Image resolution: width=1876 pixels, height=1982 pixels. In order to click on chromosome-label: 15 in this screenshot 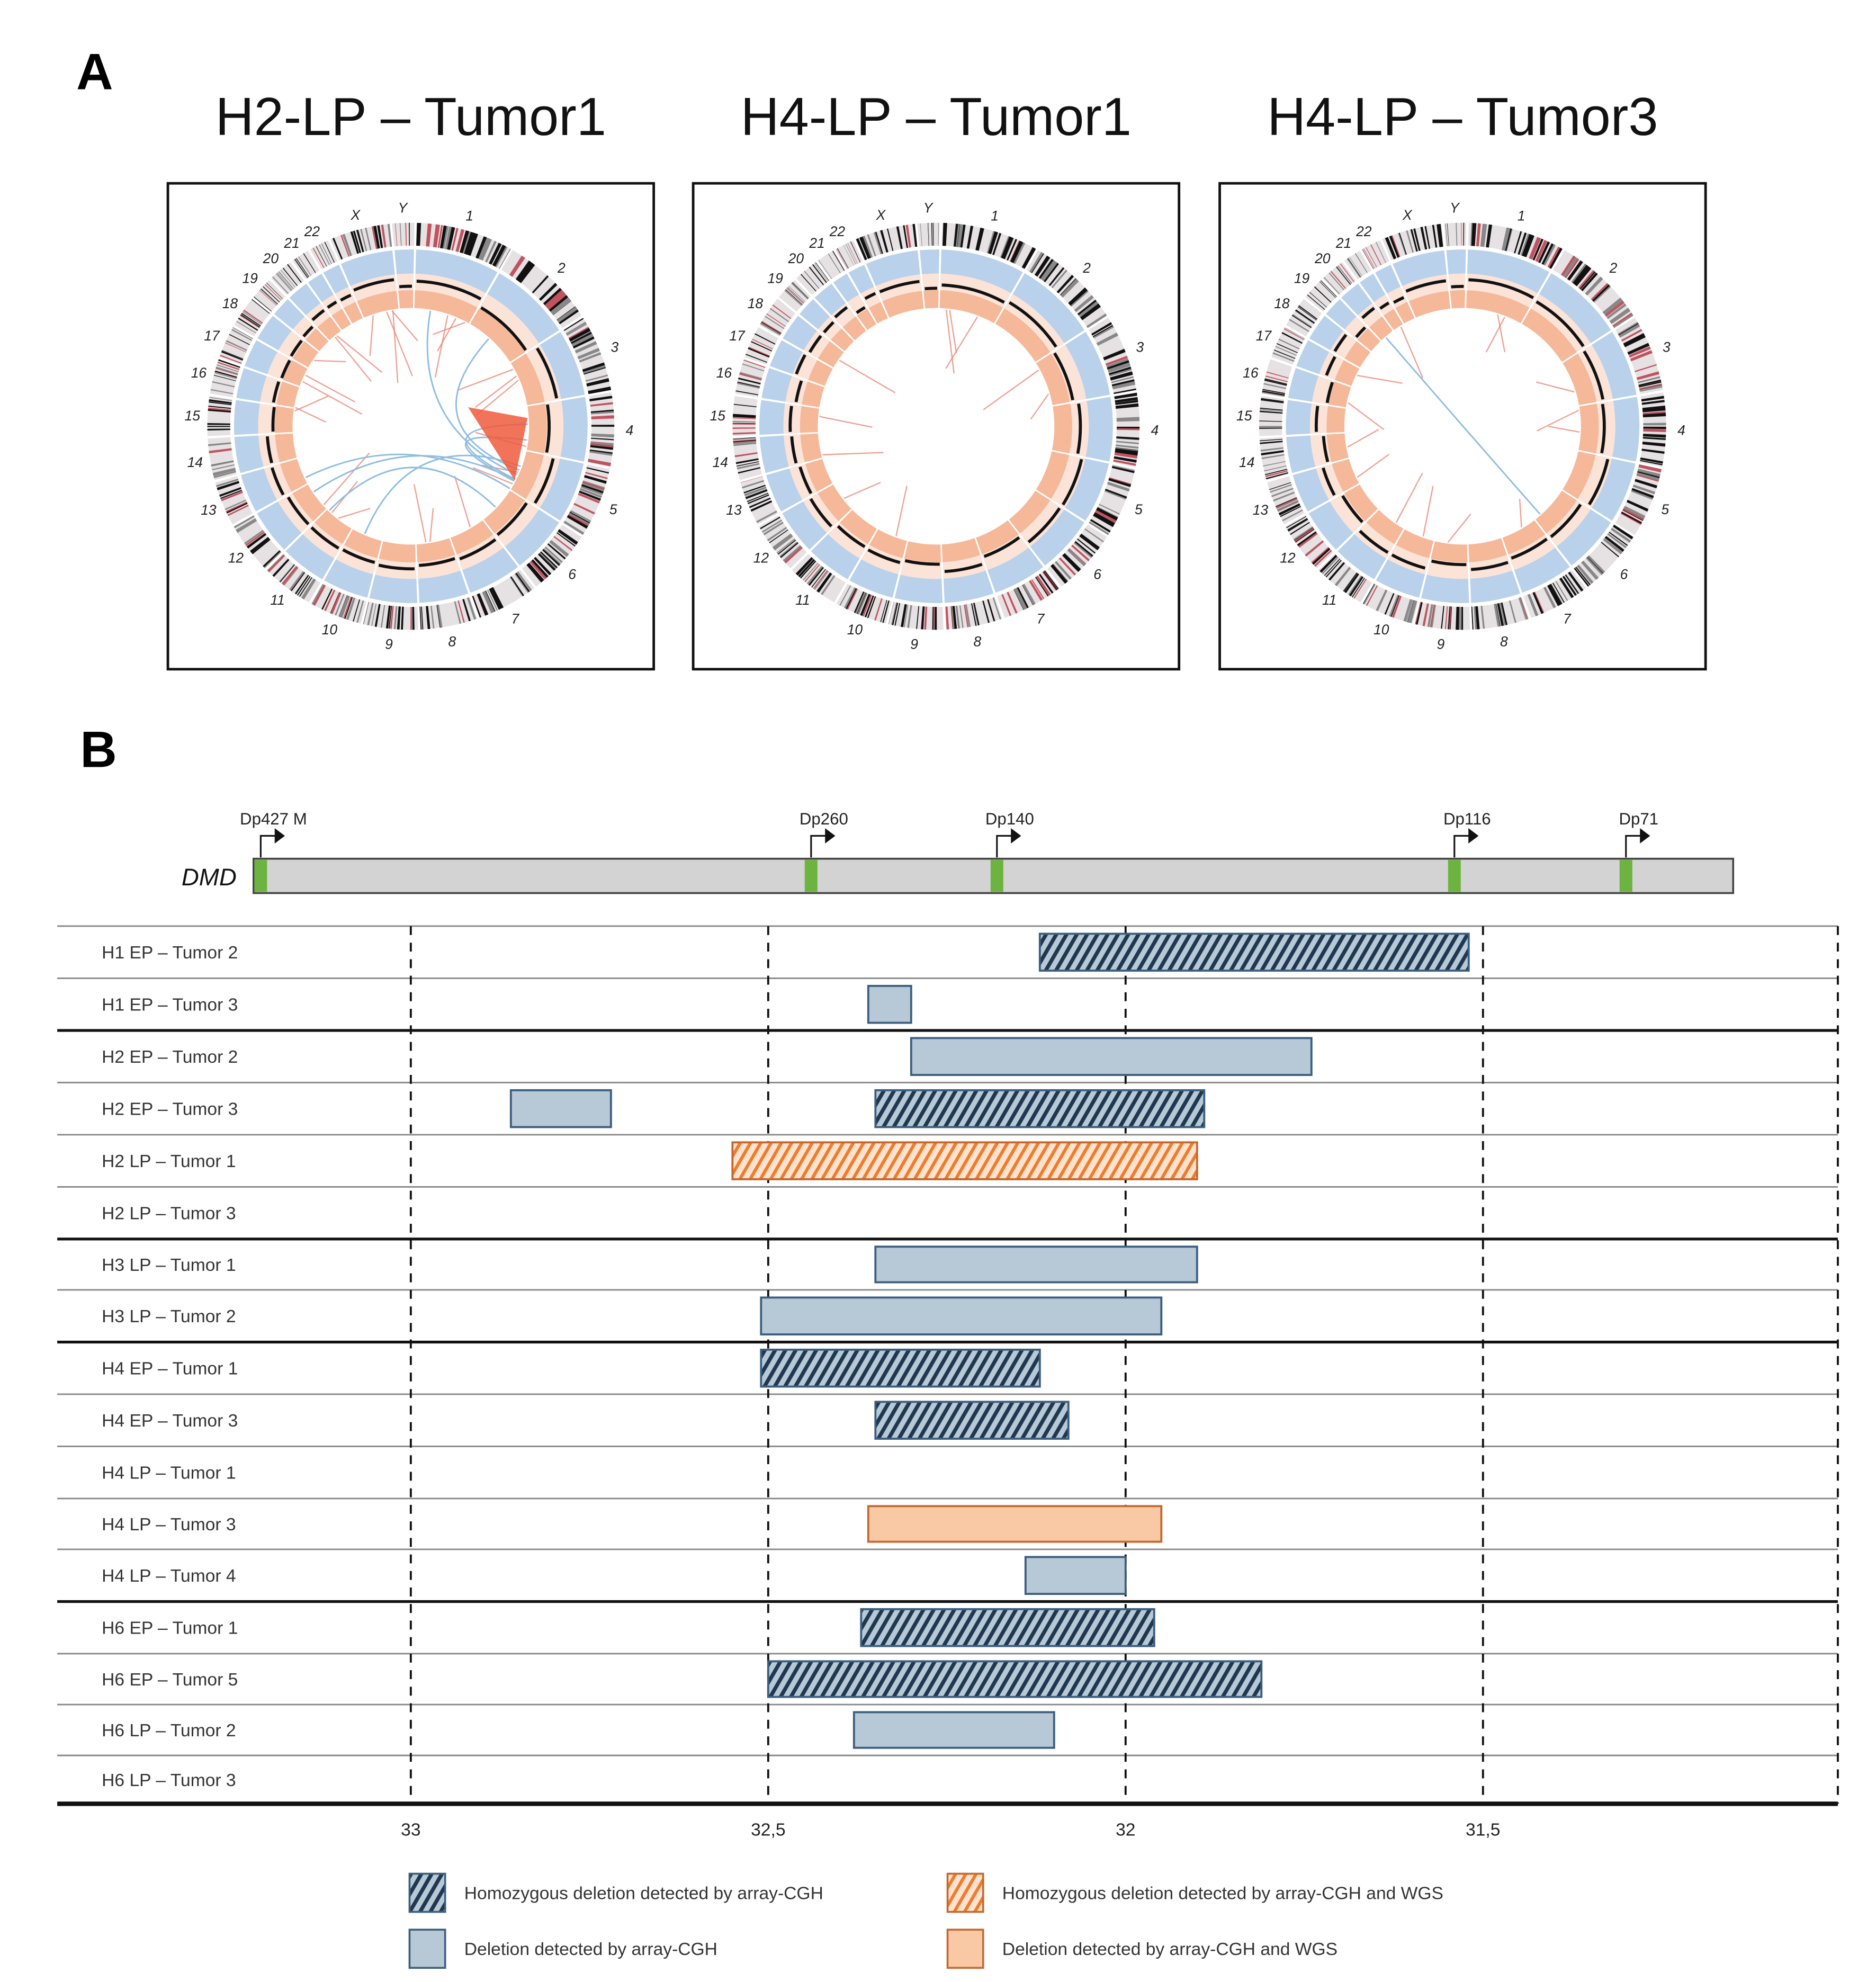, I will do `click(718, 416)`.